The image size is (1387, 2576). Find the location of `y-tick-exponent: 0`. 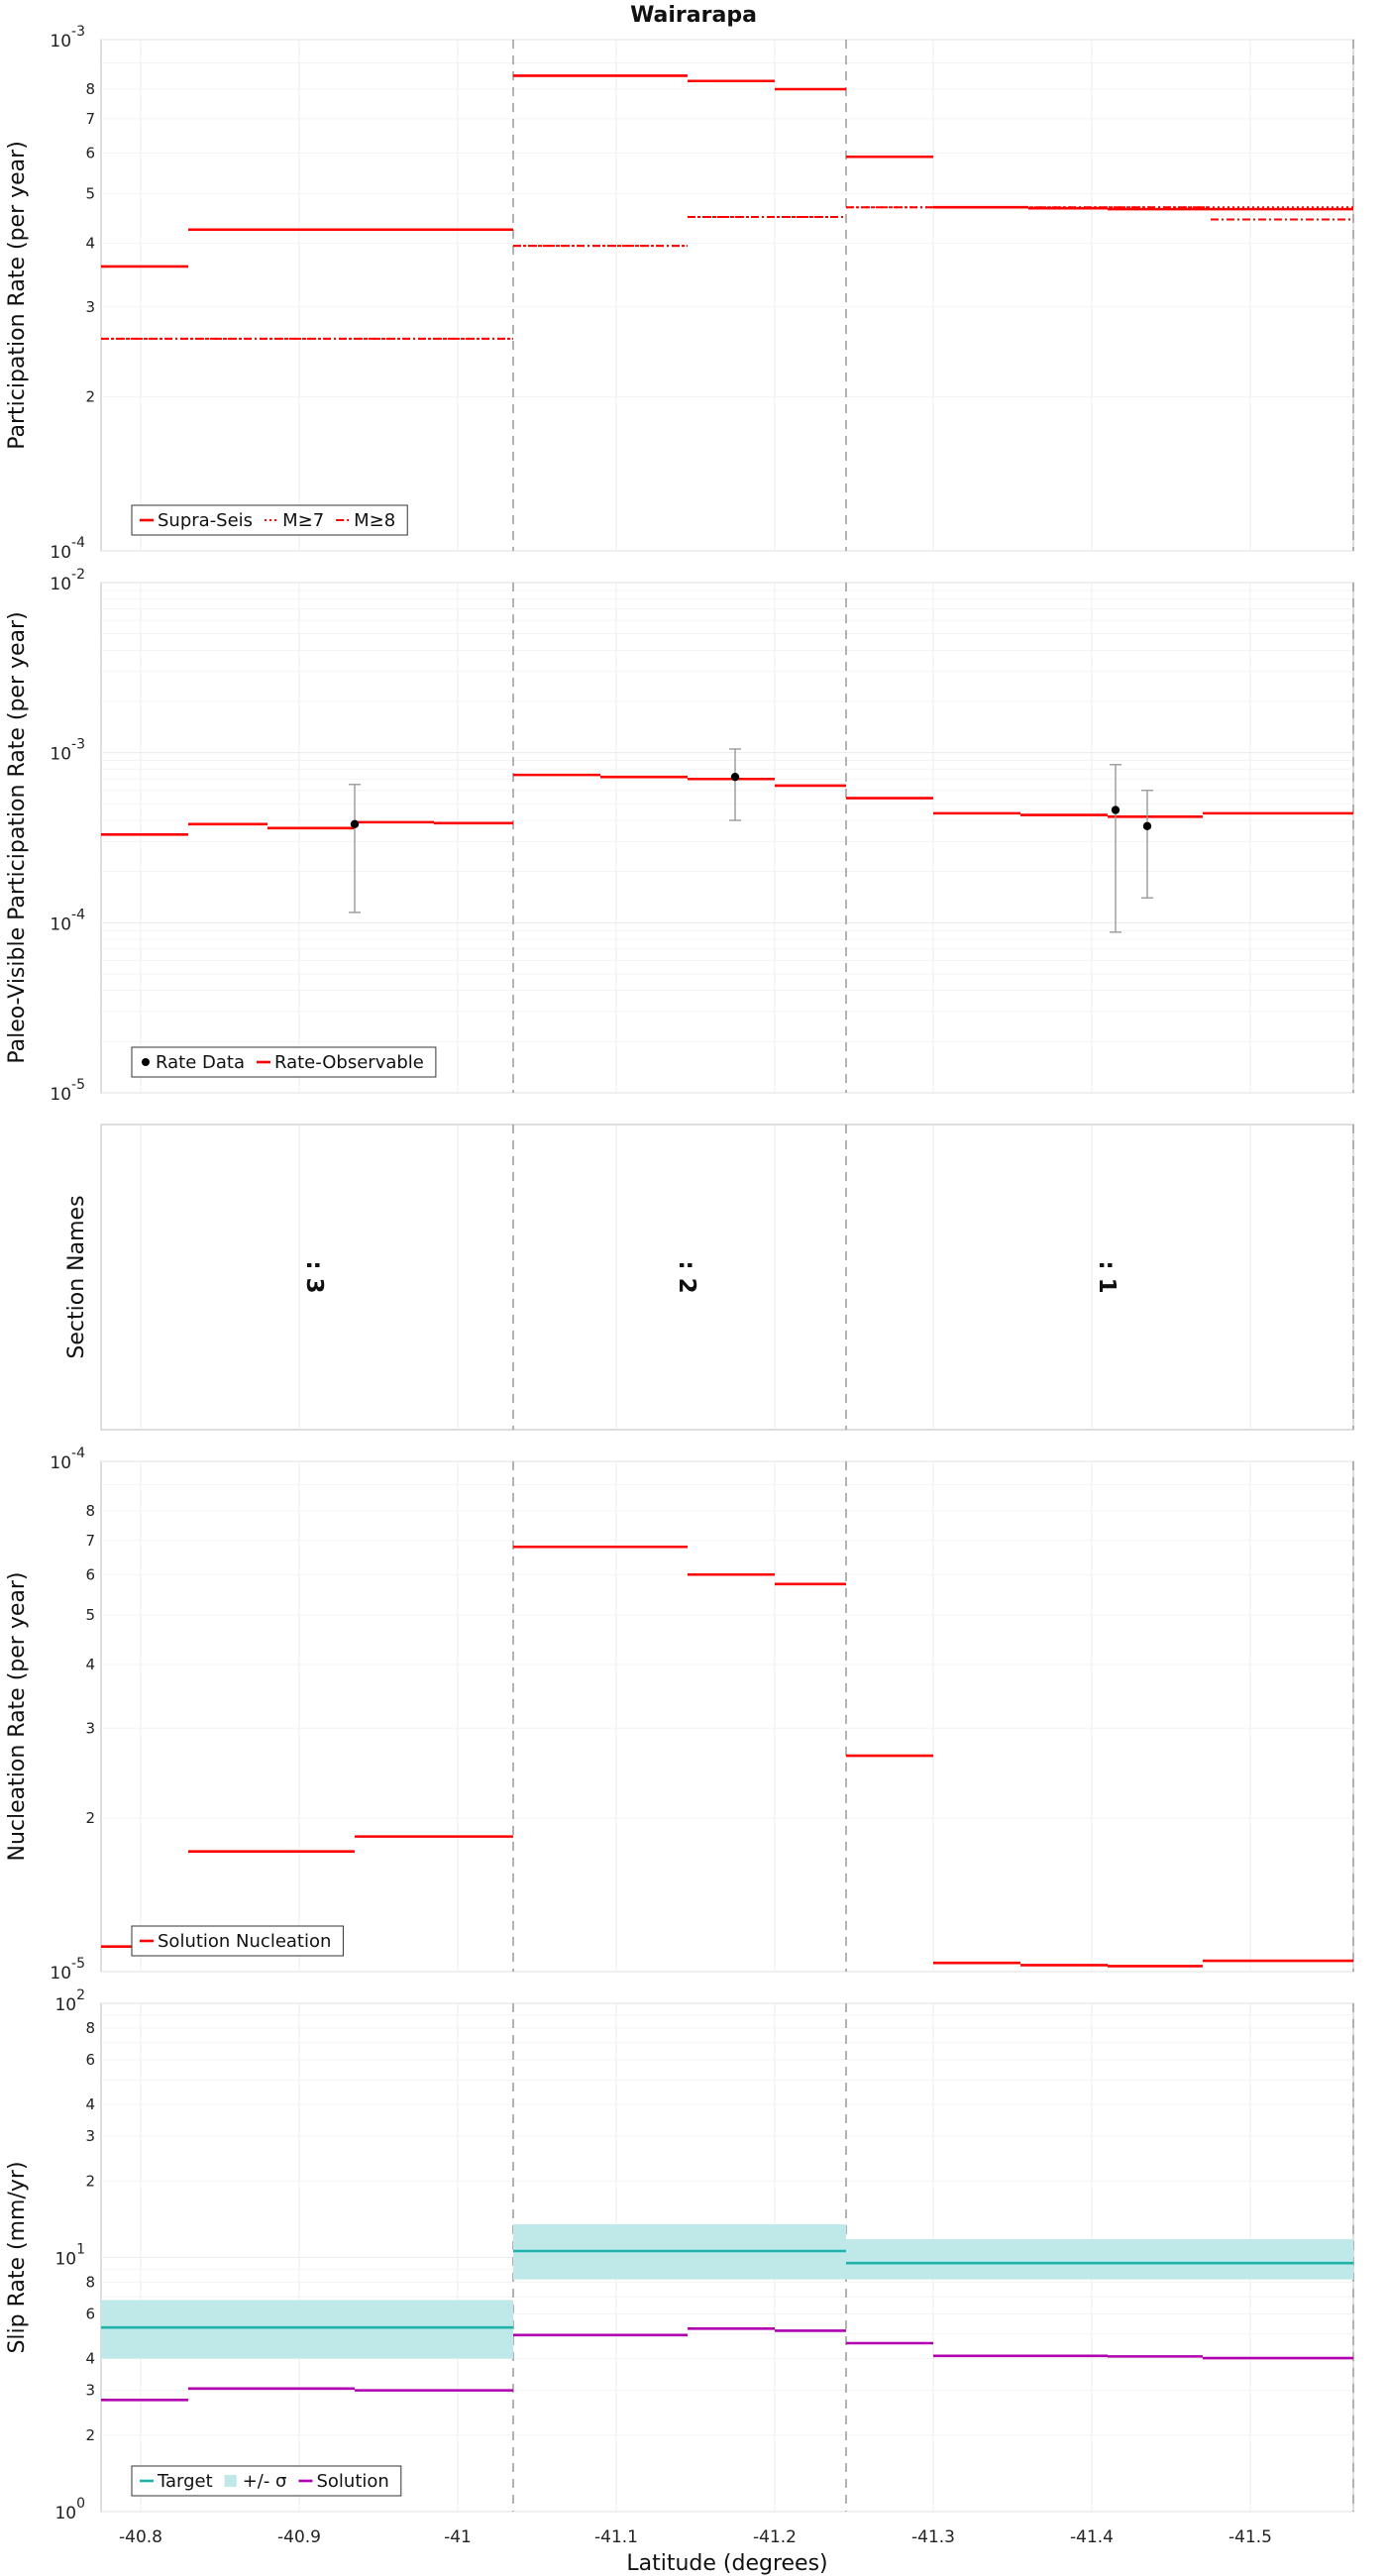

y-tick-exponent: 0 is located at coordinates (80, 2504).